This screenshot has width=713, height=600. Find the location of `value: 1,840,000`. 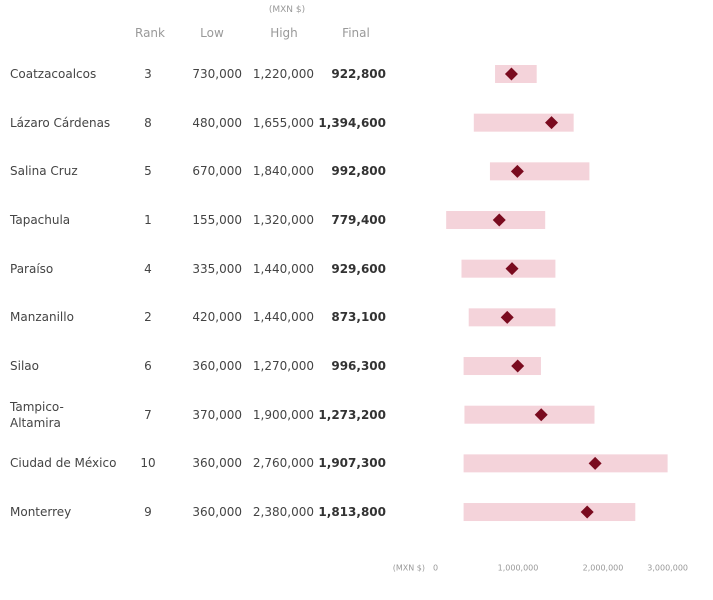

value: 1,840,000 is located at coordinates (283, 171).